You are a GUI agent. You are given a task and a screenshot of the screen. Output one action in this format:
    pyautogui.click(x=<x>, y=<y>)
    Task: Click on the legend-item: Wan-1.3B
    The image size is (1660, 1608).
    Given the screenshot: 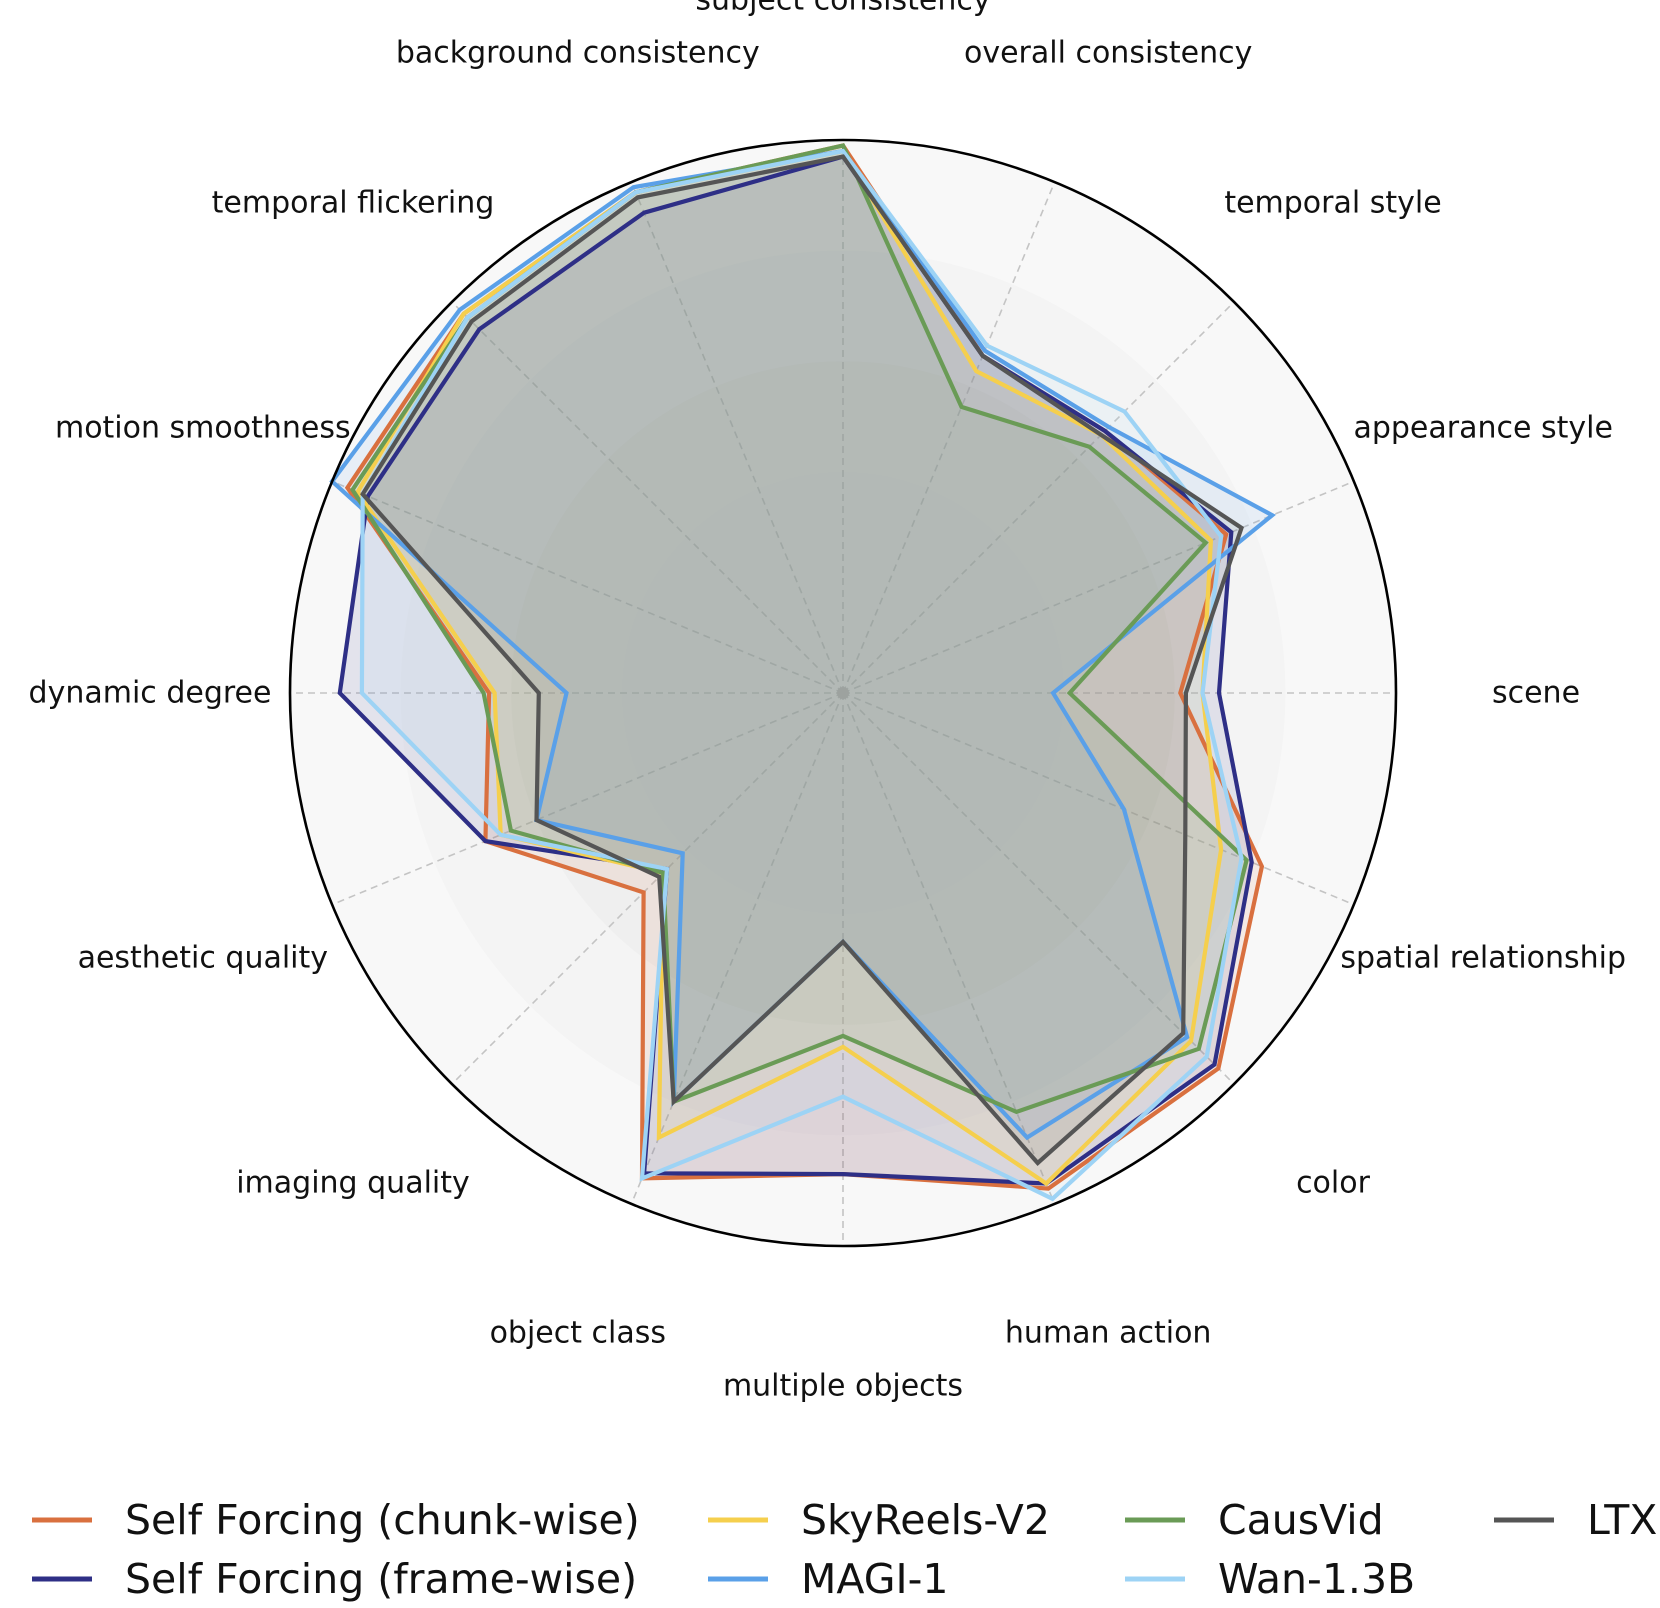 What is the action you would take?
    pyautogui.click(x=1270, y=1579)
    